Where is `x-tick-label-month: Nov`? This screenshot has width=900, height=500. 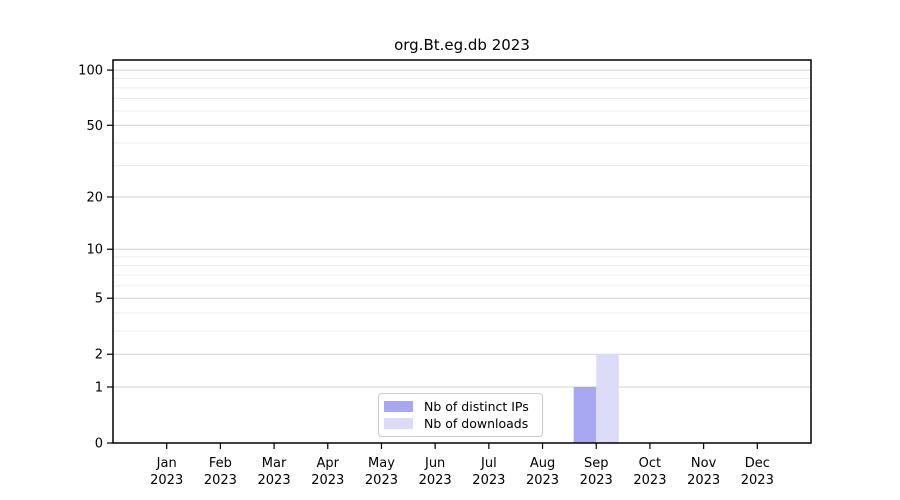 x-tick-label-month: Nov is located at coordinates (704, 463).